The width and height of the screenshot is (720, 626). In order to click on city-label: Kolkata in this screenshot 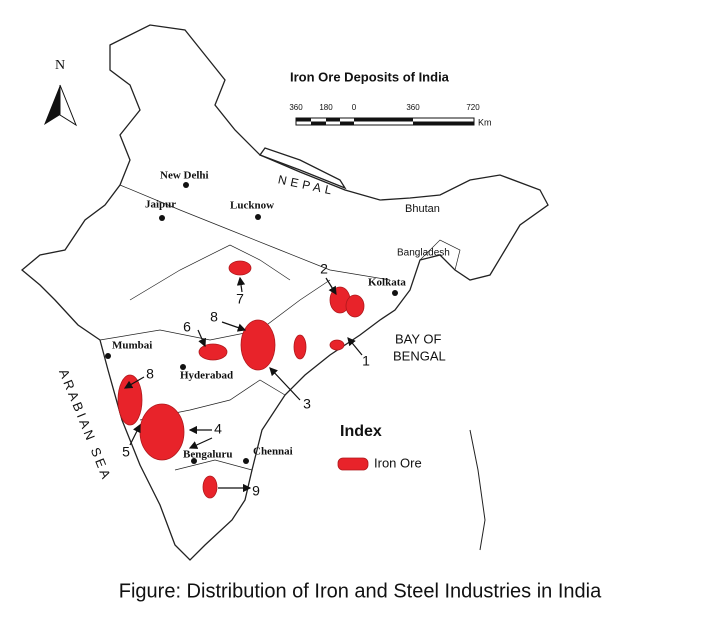, I will do `click(387, 283)`.